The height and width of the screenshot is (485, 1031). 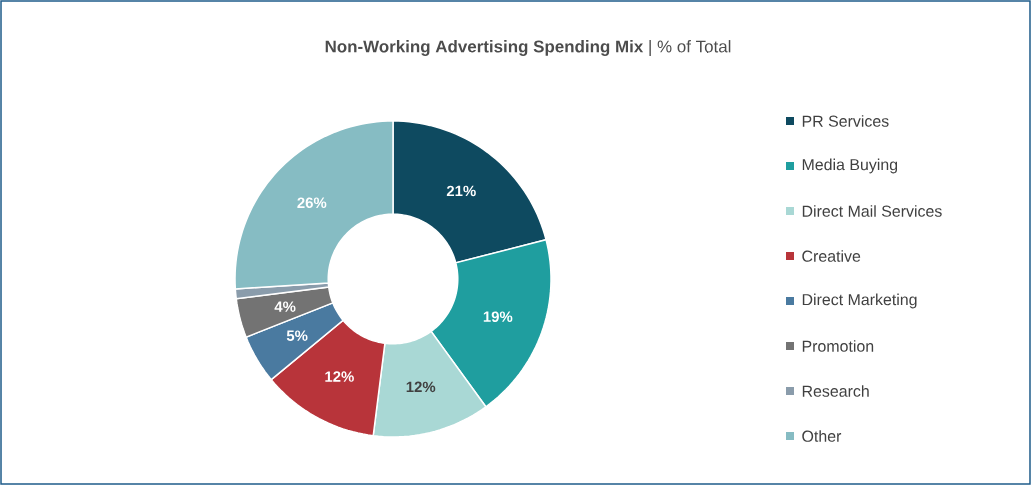 What do you see at coordinates (297, 335) in the screenshot?
I see `data-label: 5%` at bounding box center [297, 335].